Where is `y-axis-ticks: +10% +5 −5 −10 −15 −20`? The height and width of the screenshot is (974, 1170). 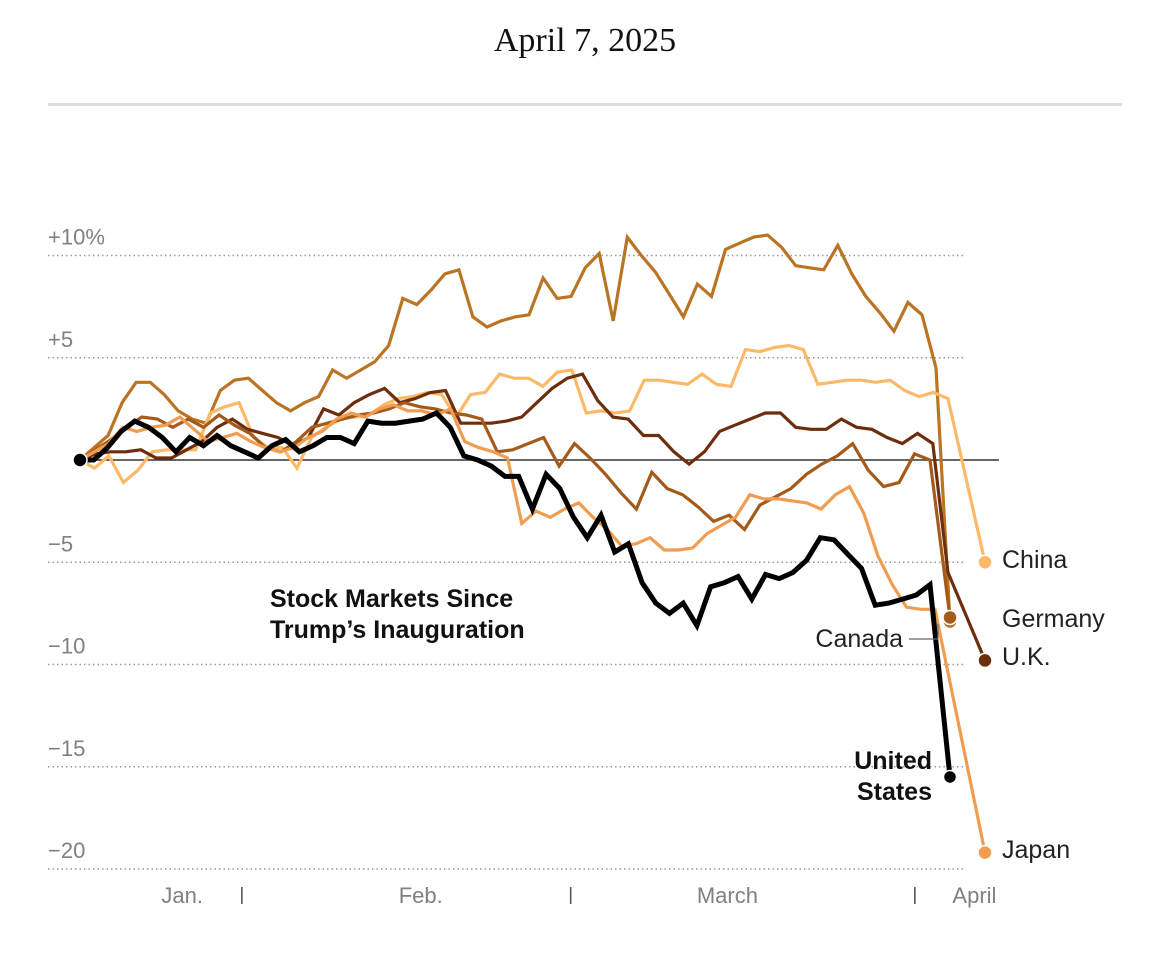 y-axis-ticks: +10% +5 −5 −10 −15 −20 is located at coordinates (76, 544).